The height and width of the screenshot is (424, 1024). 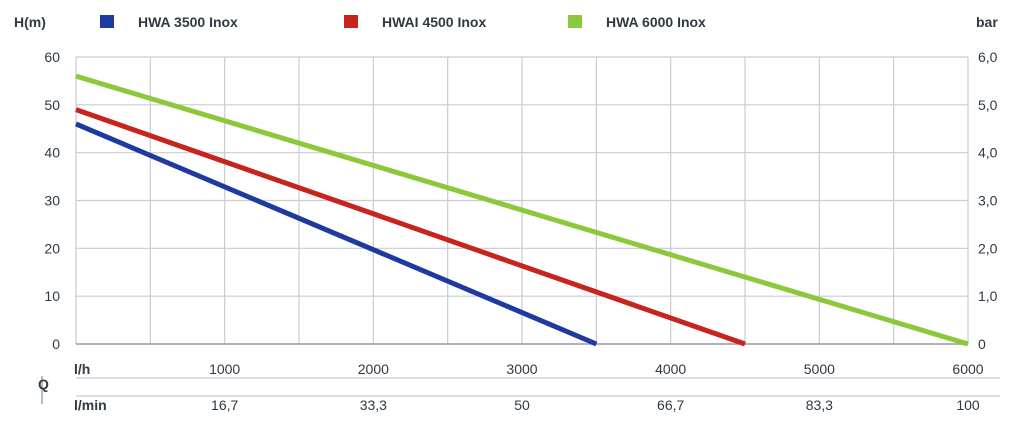 What do you see at coordinates (90, 405) in the screenshot?
I see `x2-unit-label: l/min` at bounding box center [90, 405].